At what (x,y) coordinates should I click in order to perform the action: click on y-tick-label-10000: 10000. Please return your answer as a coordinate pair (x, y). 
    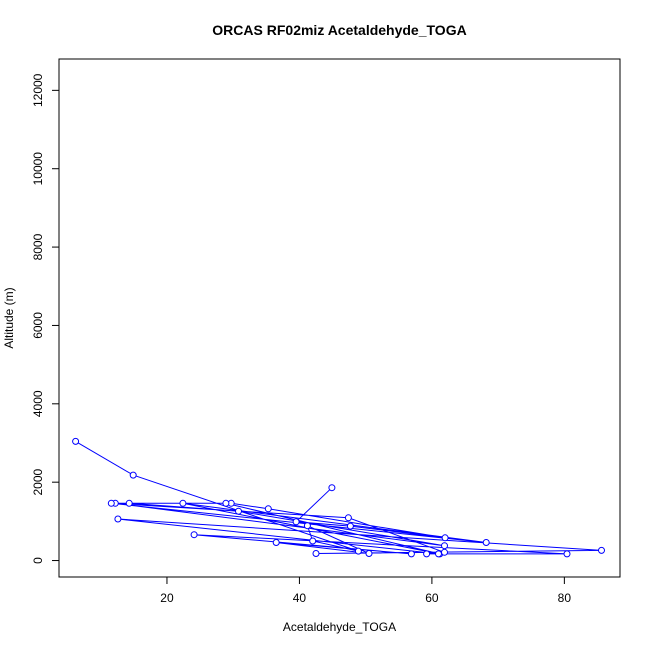
    Looking at the image, I should click on (38, 169).